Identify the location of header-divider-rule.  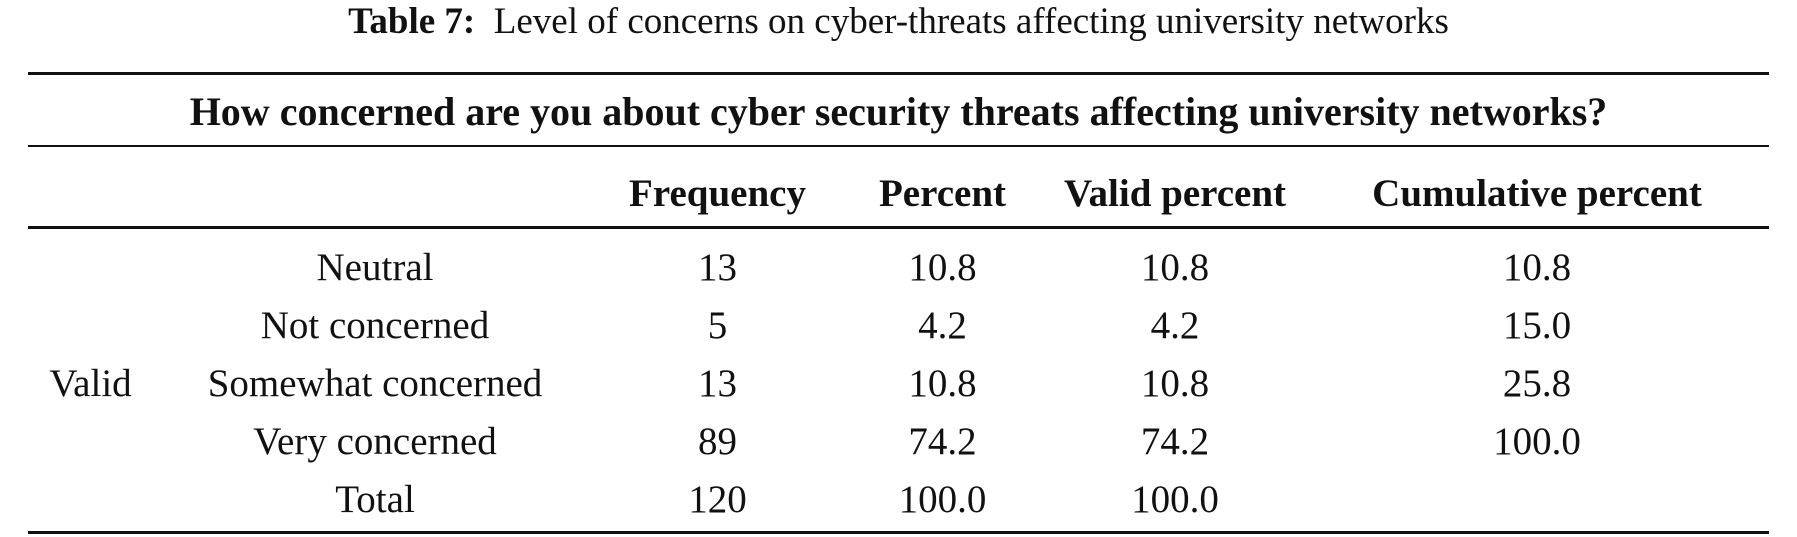
(898, 227).